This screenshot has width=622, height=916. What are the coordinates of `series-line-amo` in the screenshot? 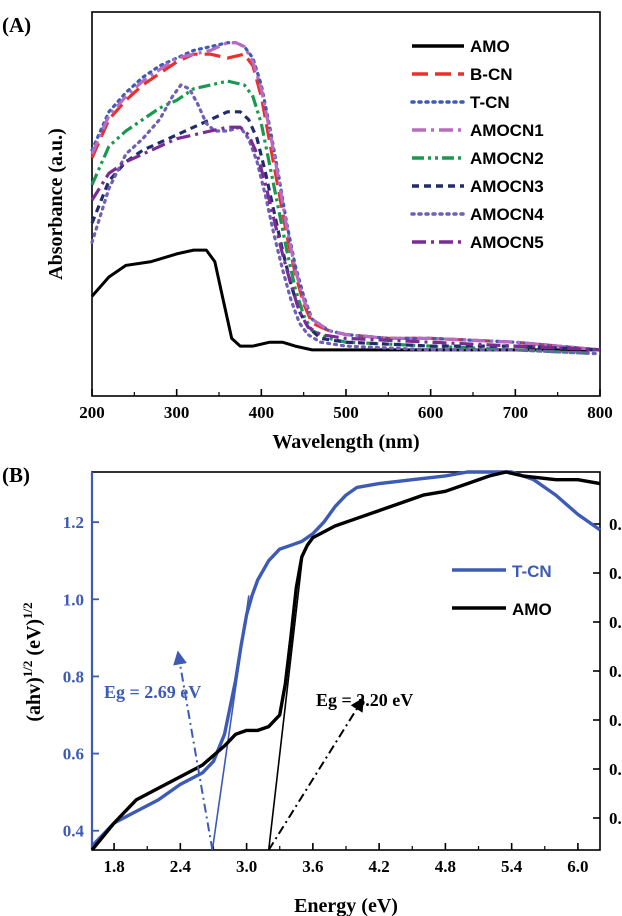 It's located at (345, 300).